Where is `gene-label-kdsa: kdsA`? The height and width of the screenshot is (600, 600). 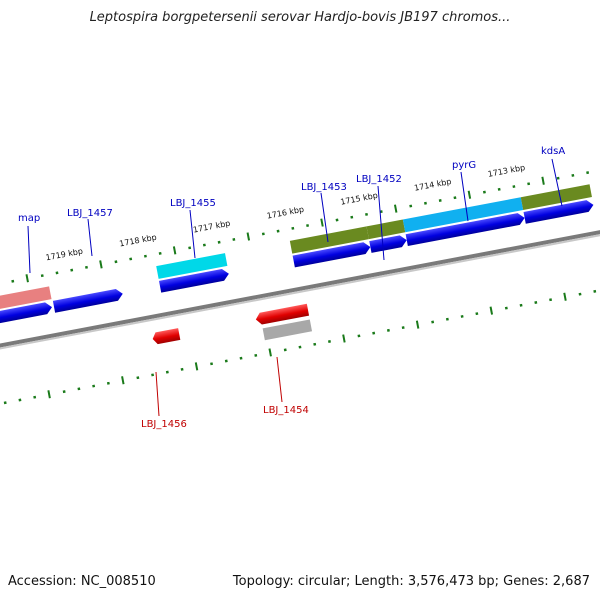 gene-label-kdsa: kdsA is located at coordinates (553, 151).